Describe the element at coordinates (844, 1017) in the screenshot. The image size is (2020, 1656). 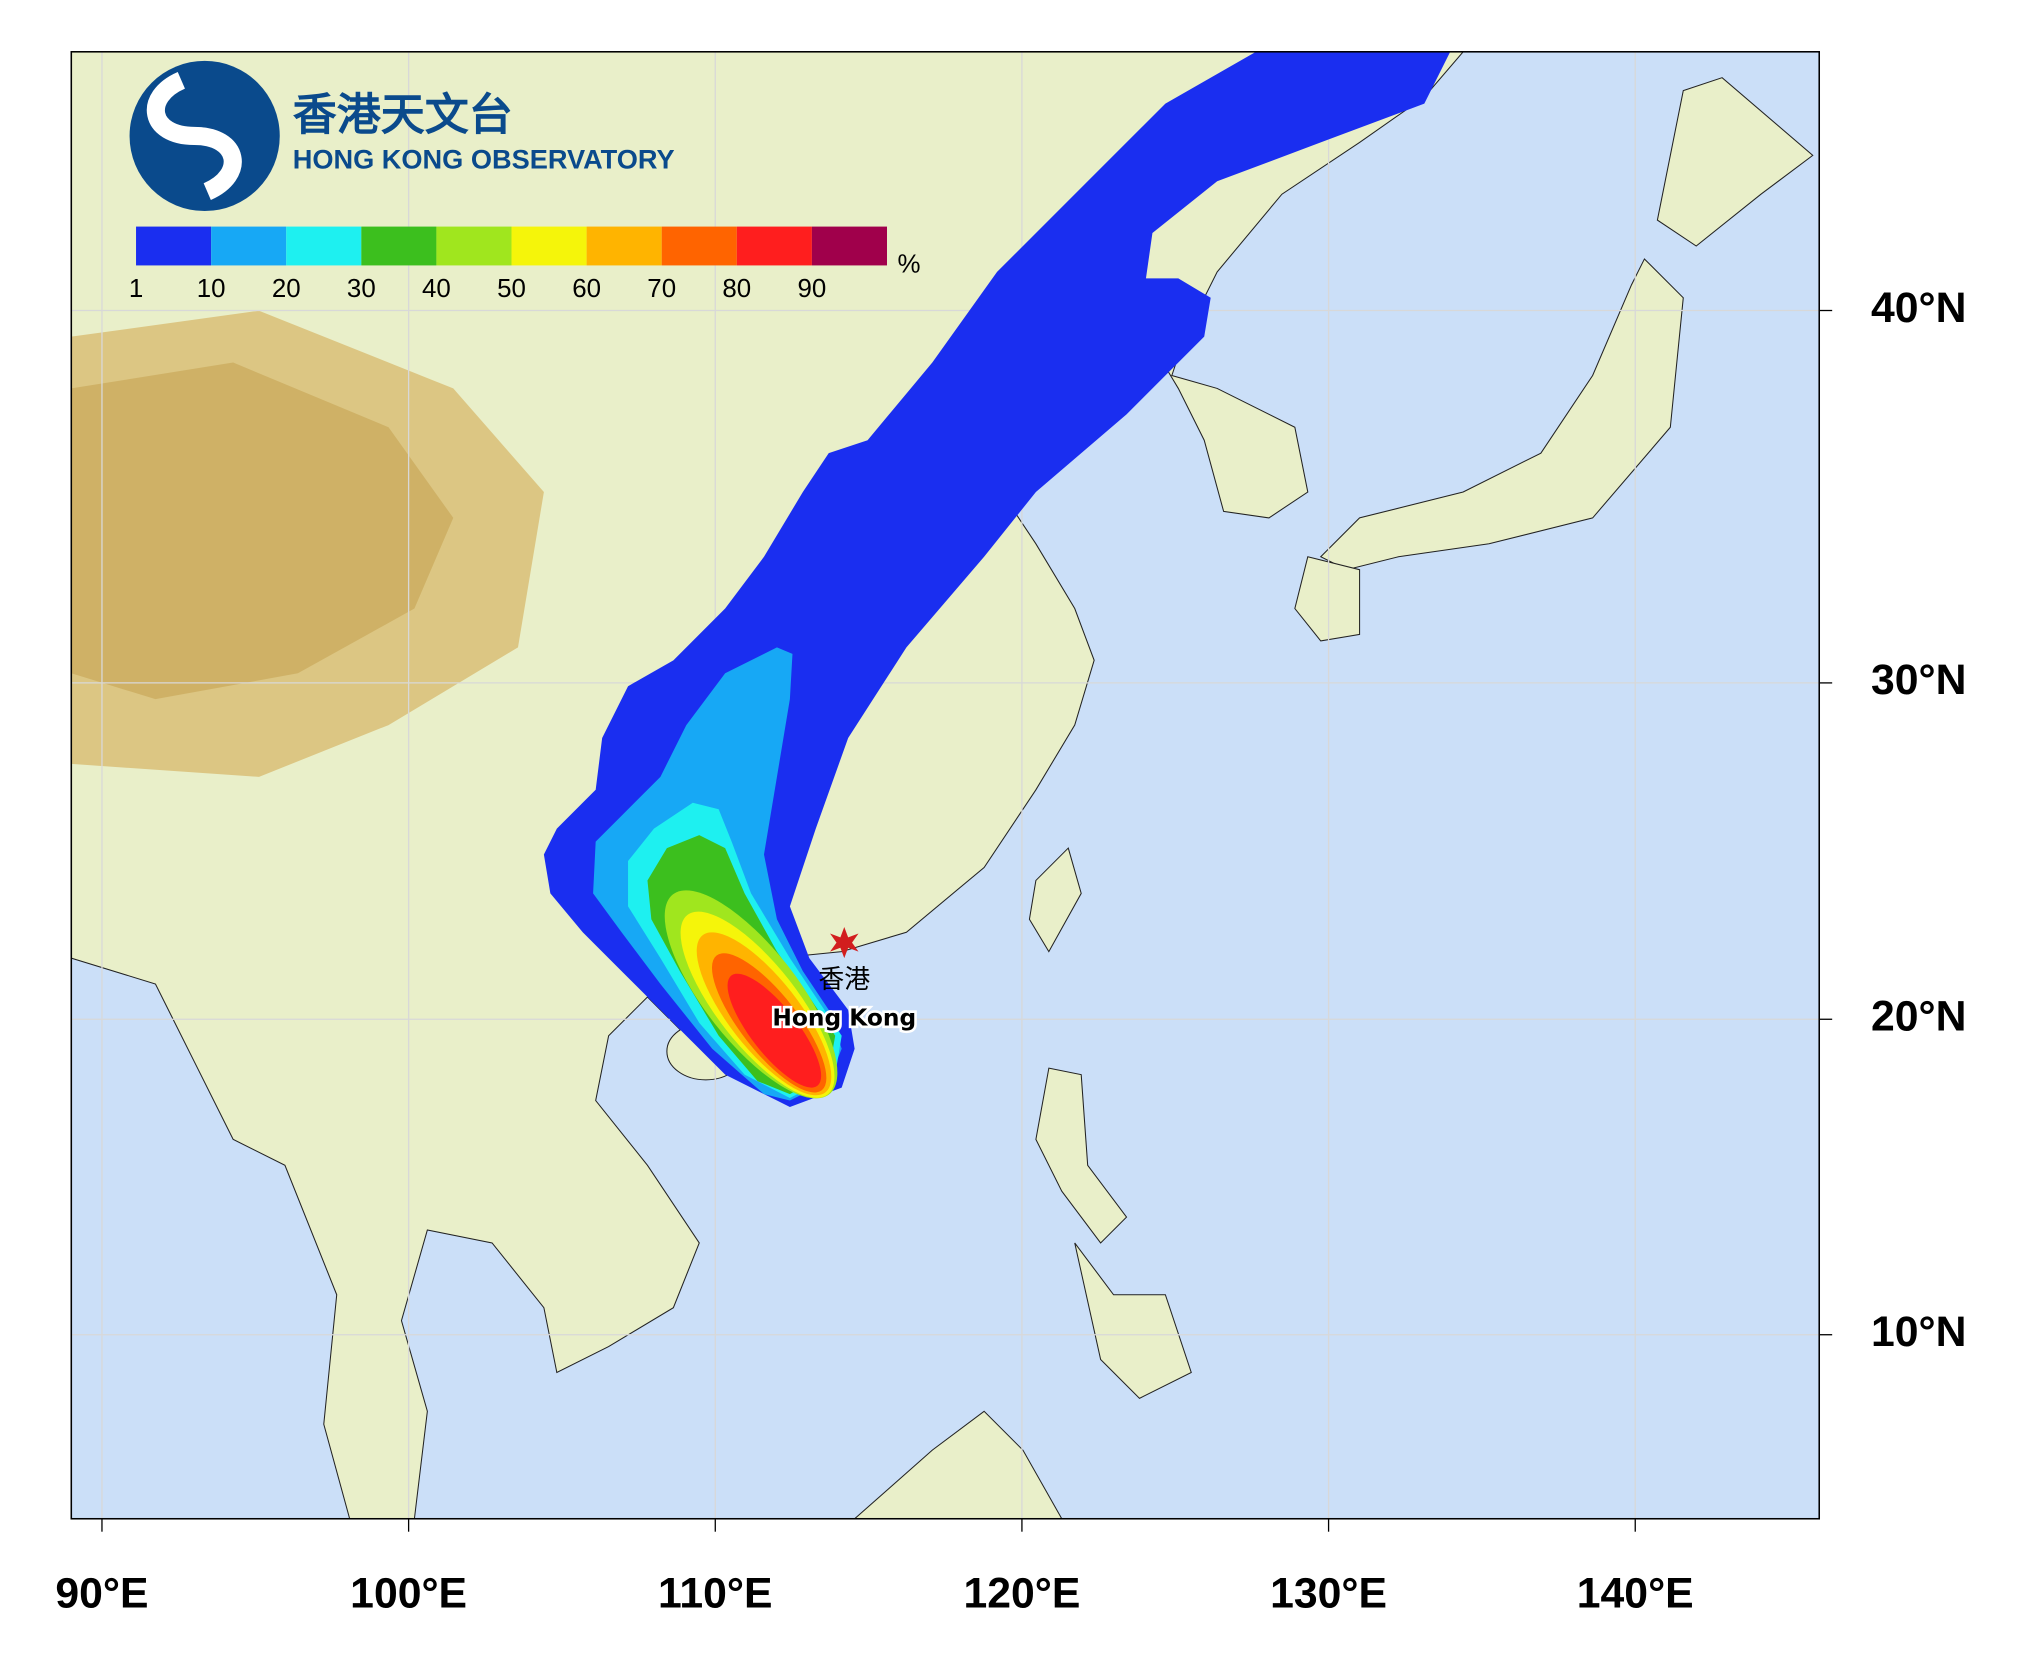
I see `location-english: Hong Kong` at that location.